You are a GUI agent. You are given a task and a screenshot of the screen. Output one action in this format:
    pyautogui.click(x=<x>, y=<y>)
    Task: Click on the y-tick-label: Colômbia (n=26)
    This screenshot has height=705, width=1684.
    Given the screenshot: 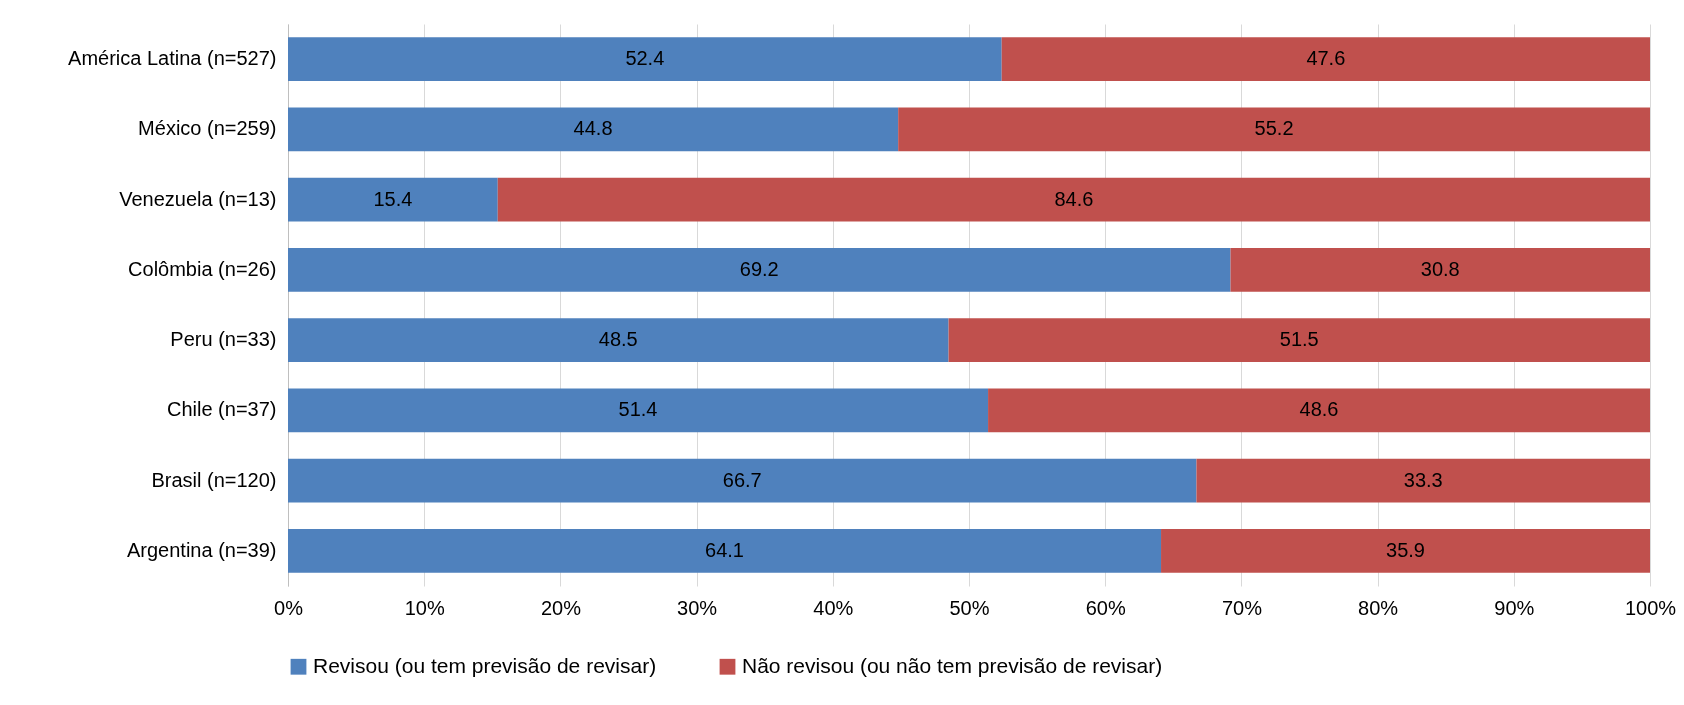 What is the action you would take?
    pyautogui.click(x=202, y=268)
    